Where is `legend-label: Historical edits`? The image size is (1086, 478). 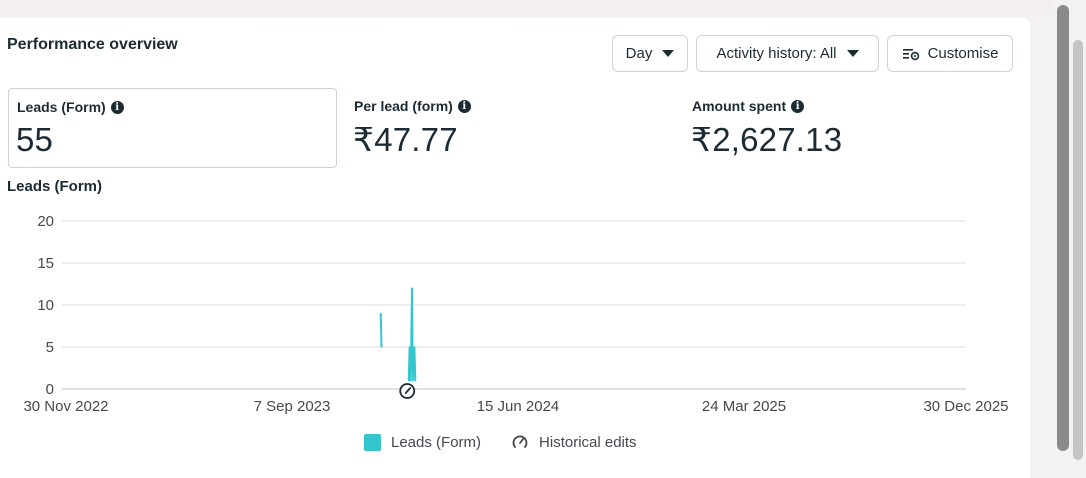
legend-label: Historical edits is located at coordinates (588, 442).